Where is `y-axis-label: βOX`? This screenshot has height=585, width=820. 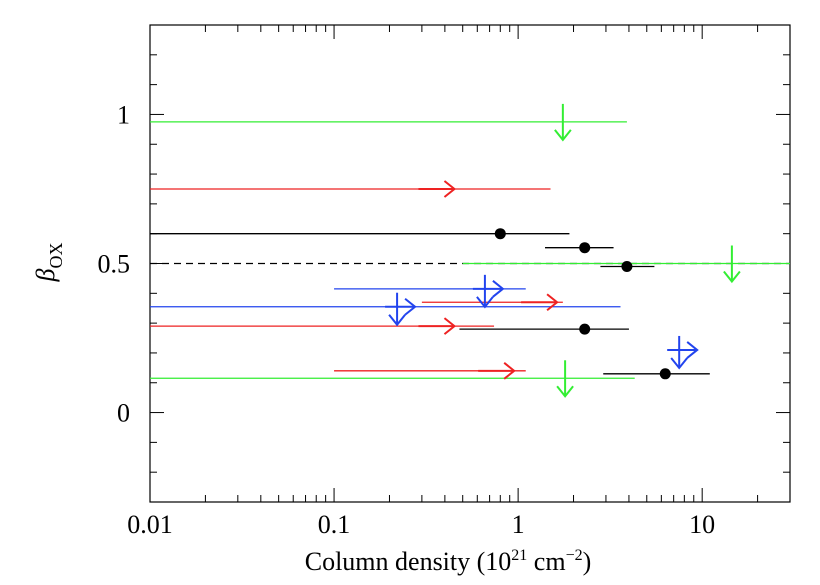
y-axis-label: βOX is located at coordinates (48, 263).